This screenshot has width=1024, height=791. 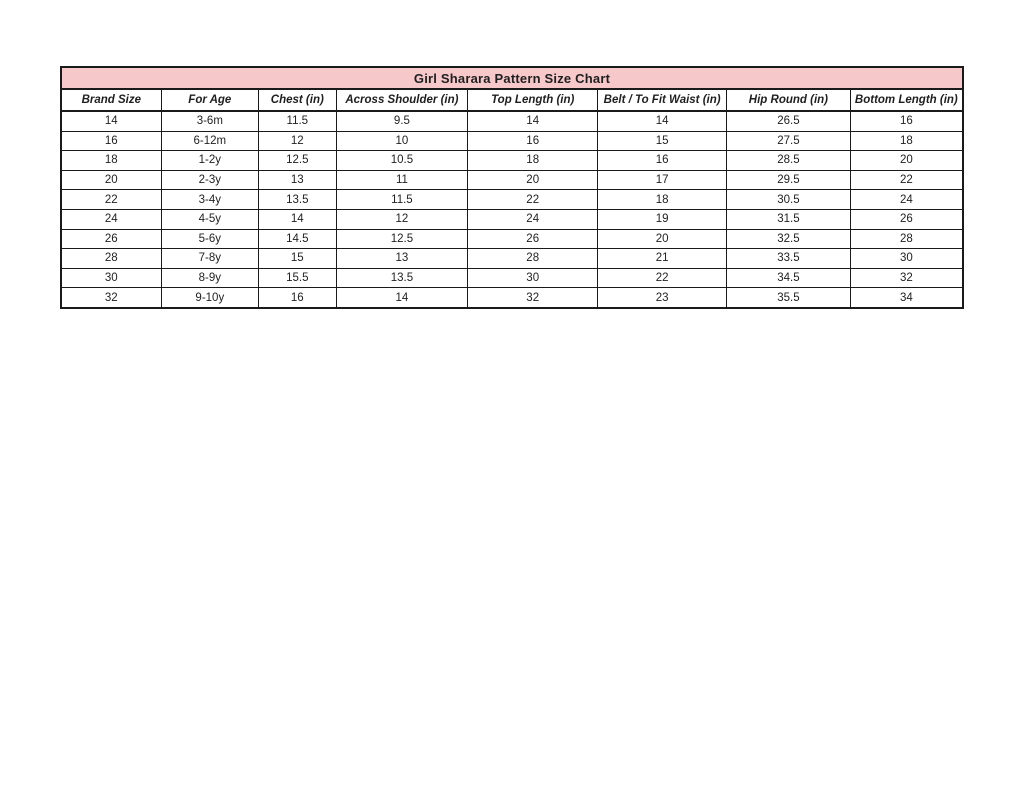 What do you see at coordinates (662, 258) in the screenshot?
I see `table-cell: 21` at bounding box center [662, 258].